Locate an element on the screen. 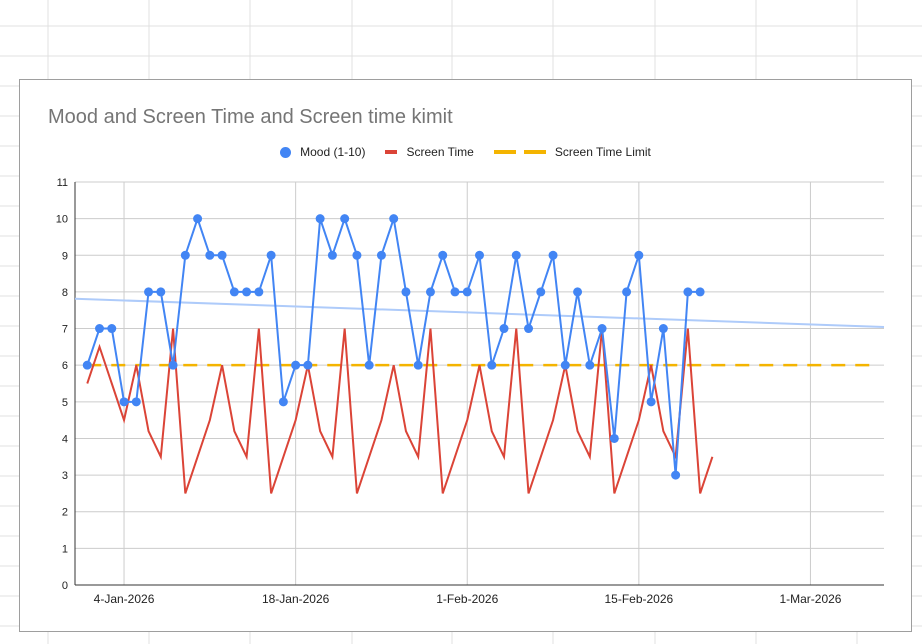  legend-item-mood: Mood (1-10) is located at coordinates (322, 152).